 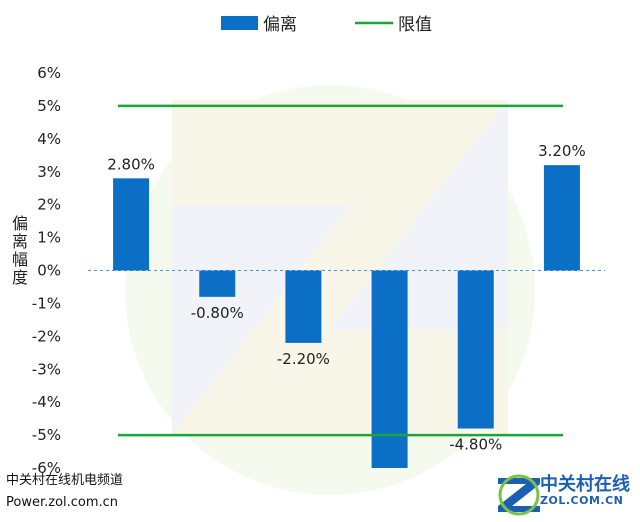 What do you see at coordinates (280, 25) in the screenshot?
I see `legend-bar-label: 偏离` at bounding box center [280, 25].